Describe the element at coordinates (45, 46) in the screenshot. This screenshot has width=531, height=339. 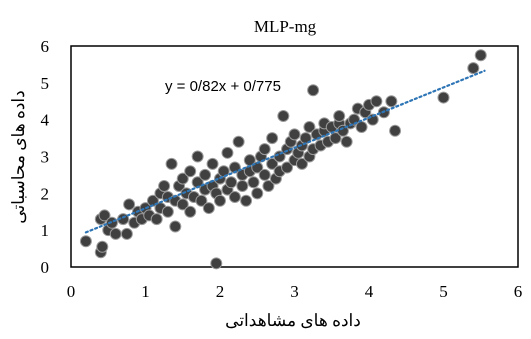
I see `y-tick-label: 6` at that location.